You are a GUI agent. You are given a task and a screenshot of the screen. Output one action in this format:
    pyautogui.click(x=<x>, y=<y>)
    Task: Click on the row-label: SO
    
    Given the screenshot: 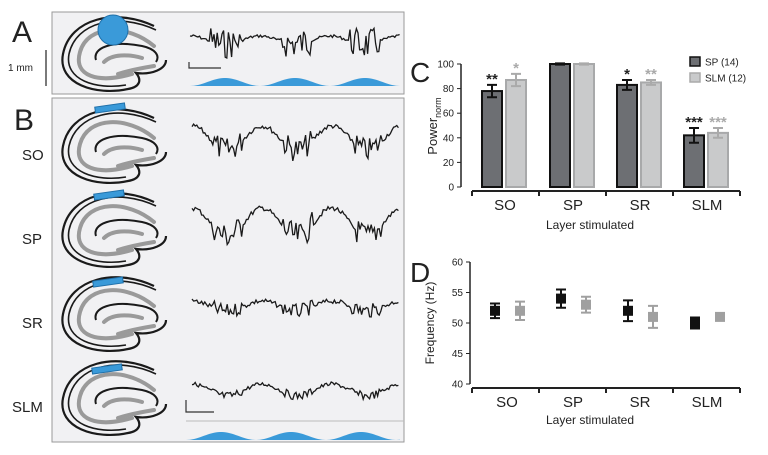 What is the action you would take?
    pyautogui.click(x=33, y=155)
    